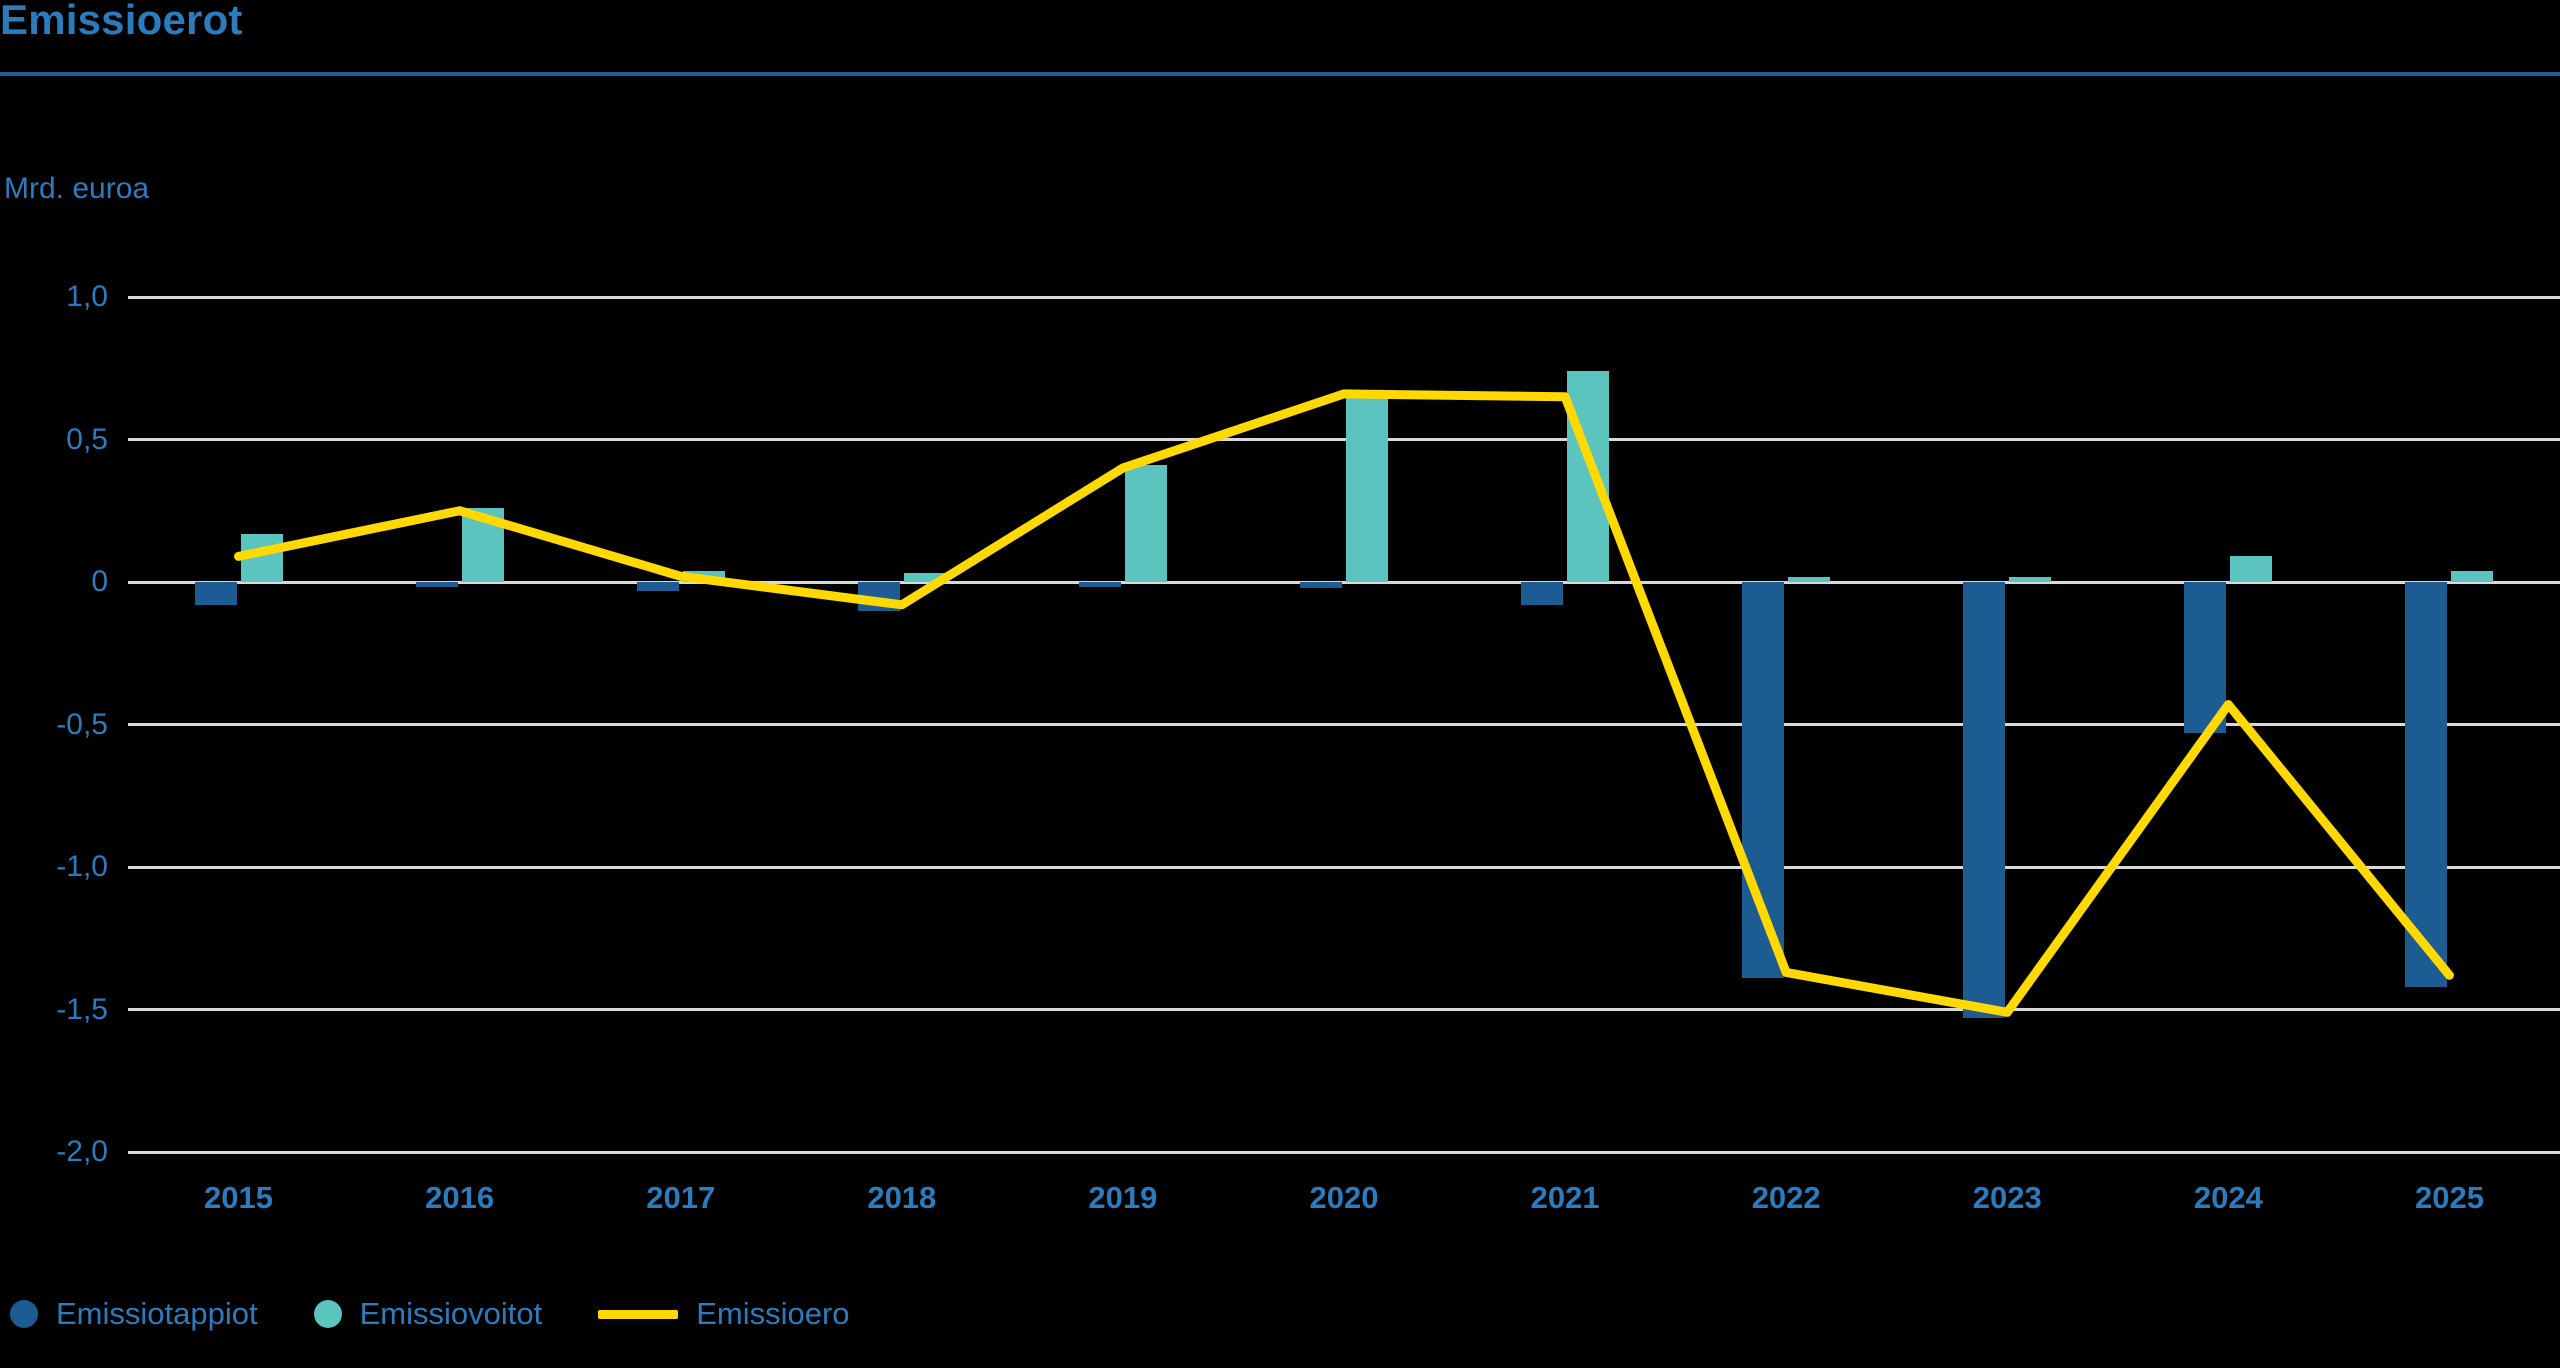 The width and height of the screenshot is (2560, 1368). I want to click on y-axis-tick-label: 0, so click(99, 581).